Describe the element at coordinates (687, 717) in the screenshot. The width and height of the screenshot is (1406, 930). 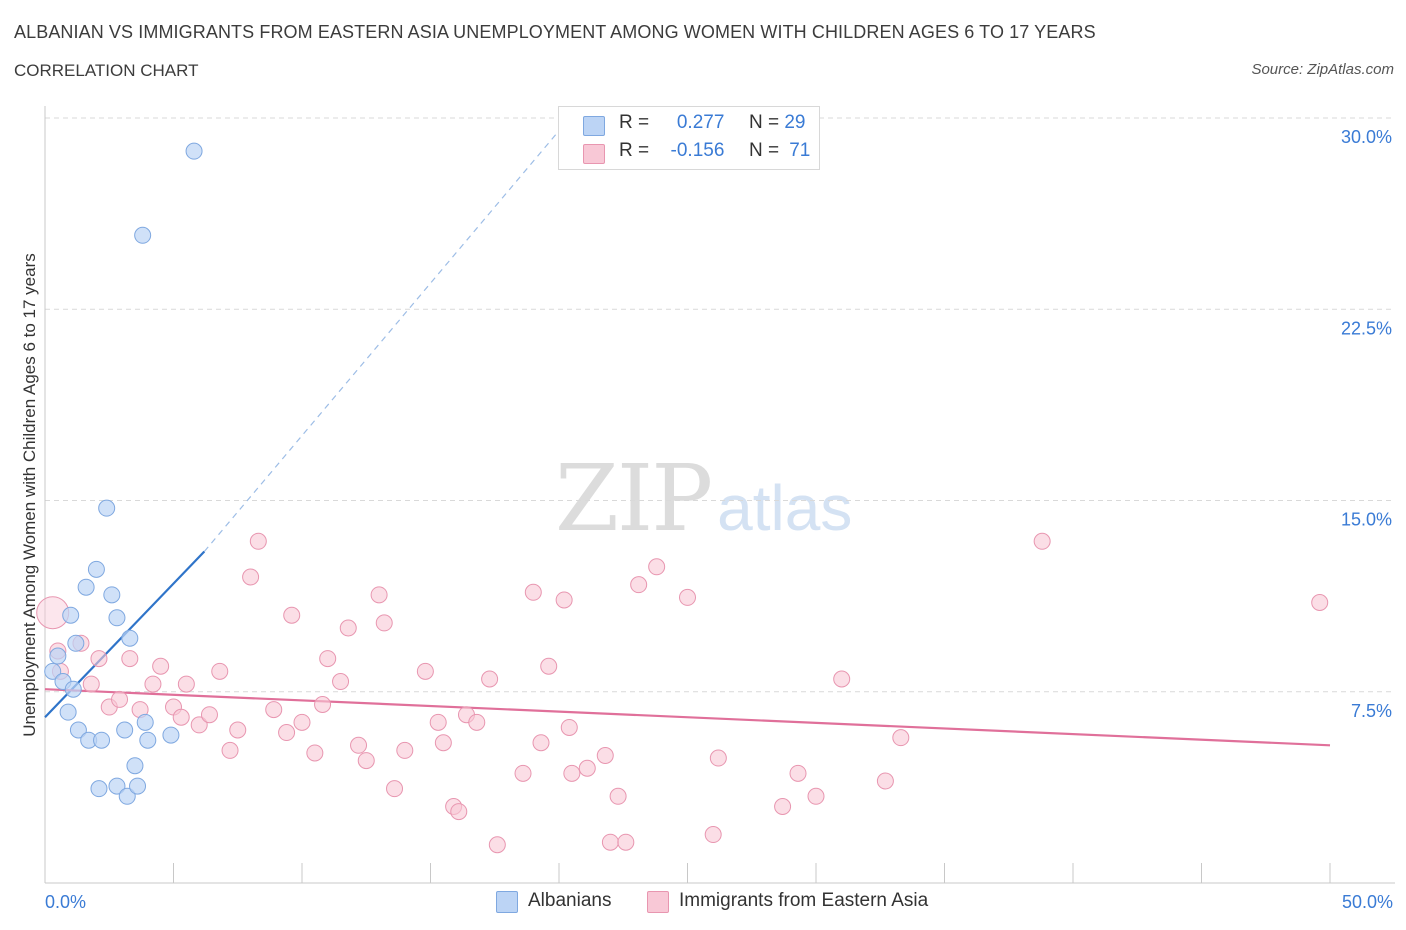
I see `immigrants-trend-line` at that location.